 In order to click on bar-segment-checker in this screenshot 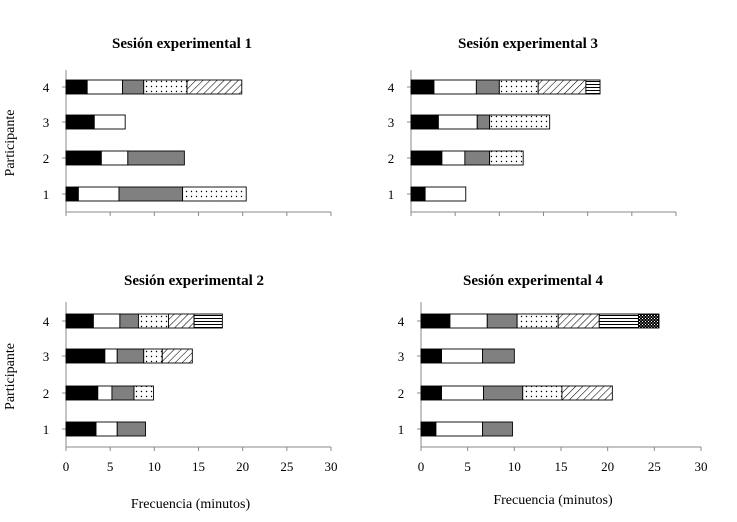, I will do `click(649, 321)`.